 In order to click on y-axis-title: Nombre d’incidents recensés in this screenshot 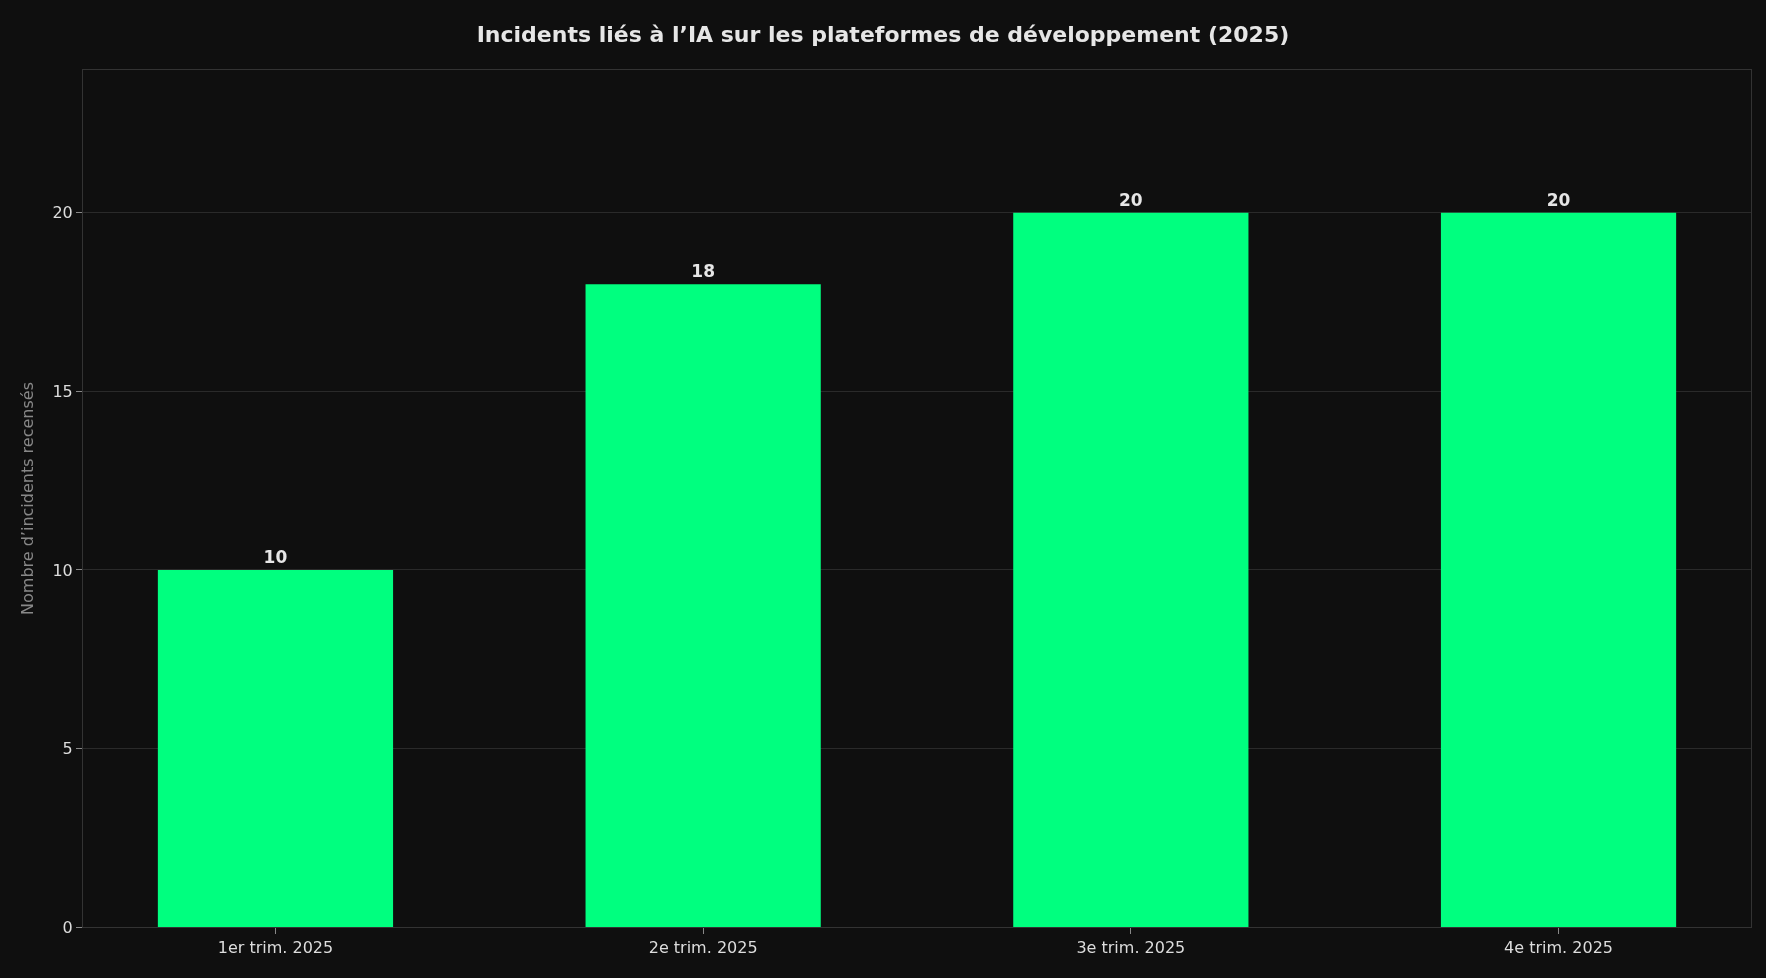, I will do `click(28, 498)`.